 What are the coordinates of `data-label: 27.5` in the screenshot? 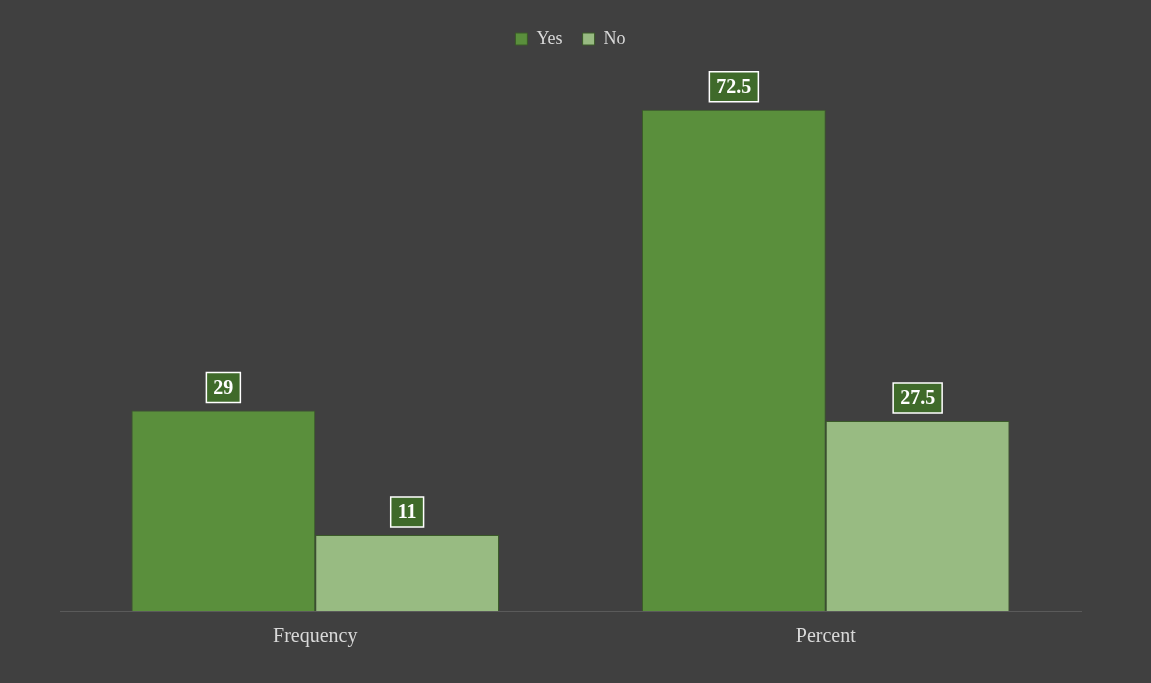 It's located at (918, 397).